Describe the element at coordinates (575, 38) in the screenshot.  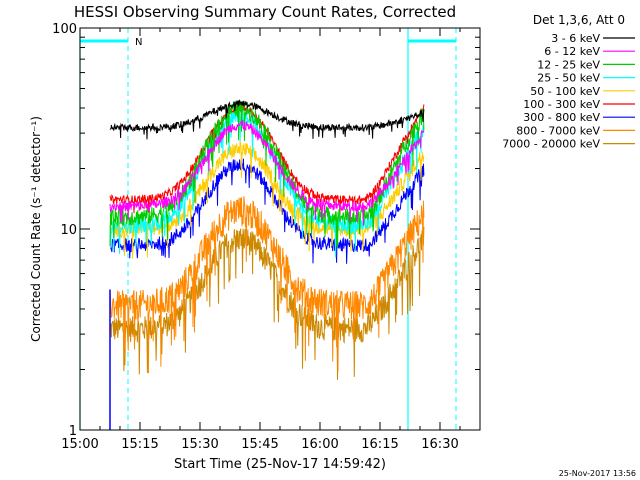
I see `legend-label: 3 - 6 keV` at that location.